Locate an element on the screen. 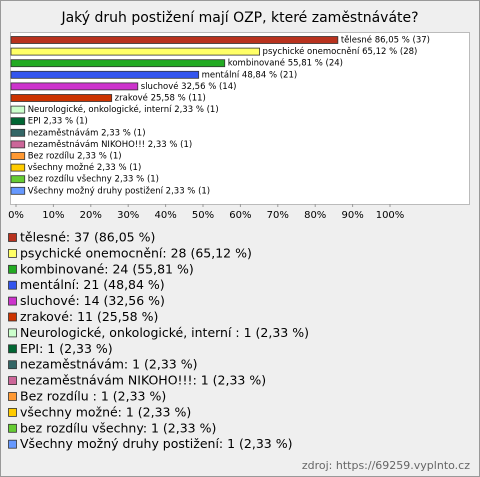 This screenshot has height=477, width=480. x-tick-label: 40% is located at coordinates (165, 215).